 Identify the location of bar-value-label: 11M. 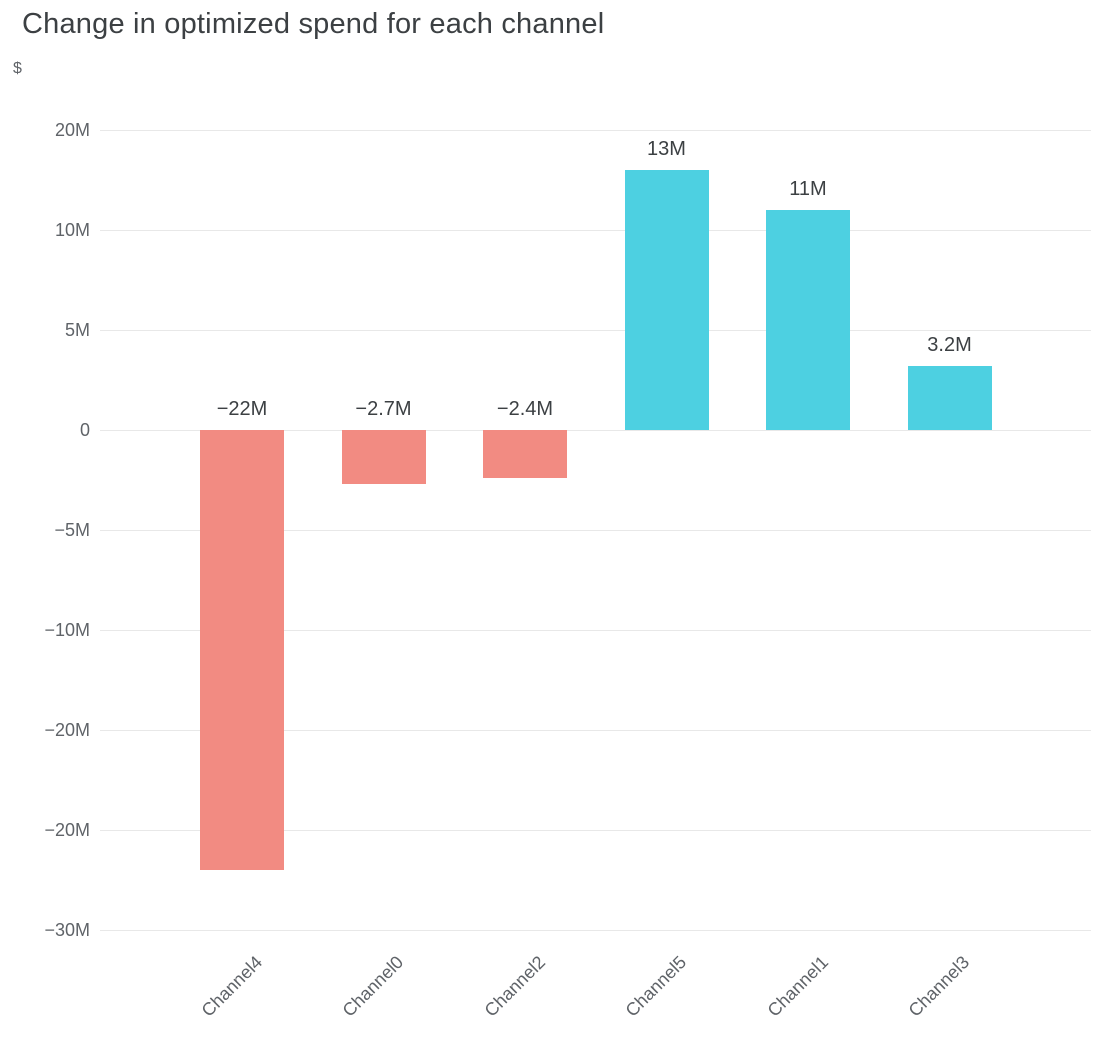
(808, 189).